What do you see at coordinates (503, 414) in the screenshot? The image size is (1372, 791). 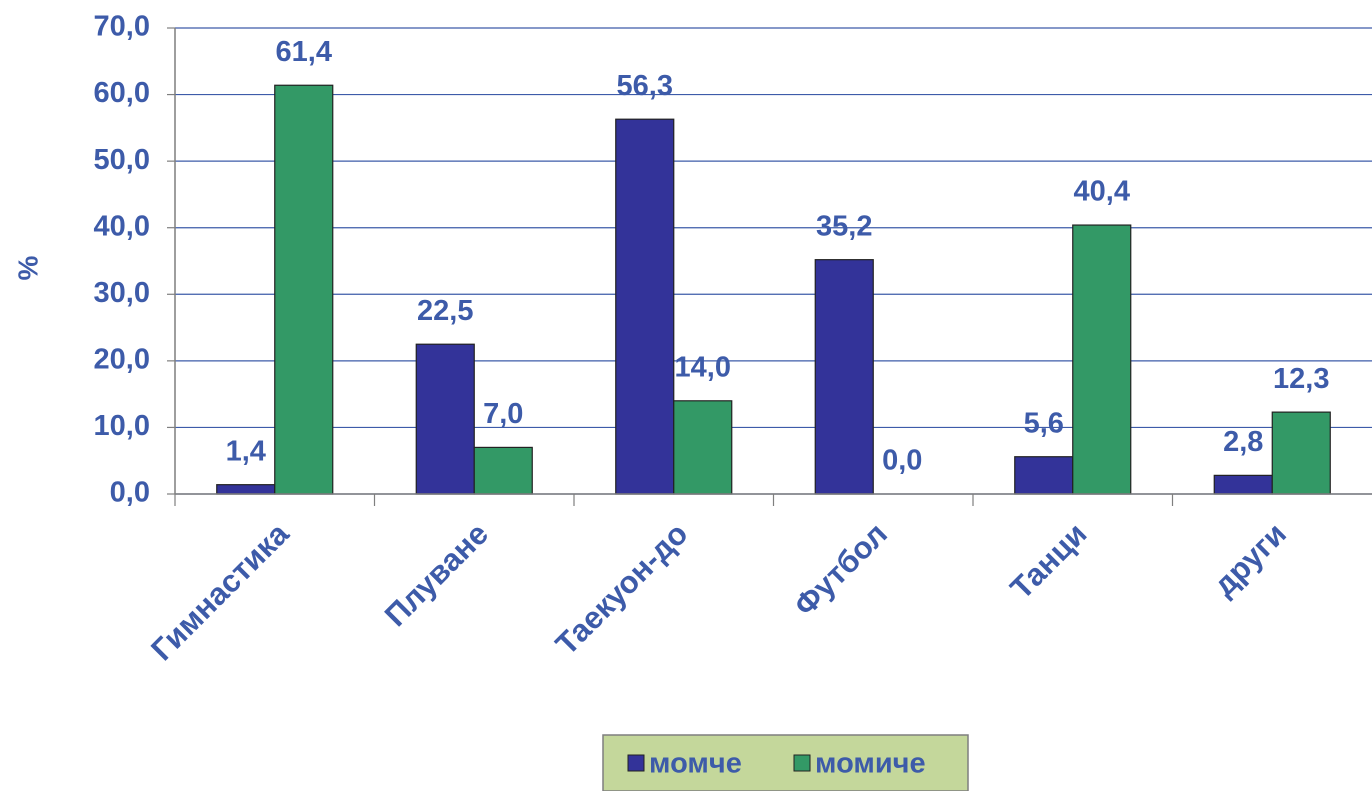 I see `value-label: 7,0` at bounding box center [503, 414].